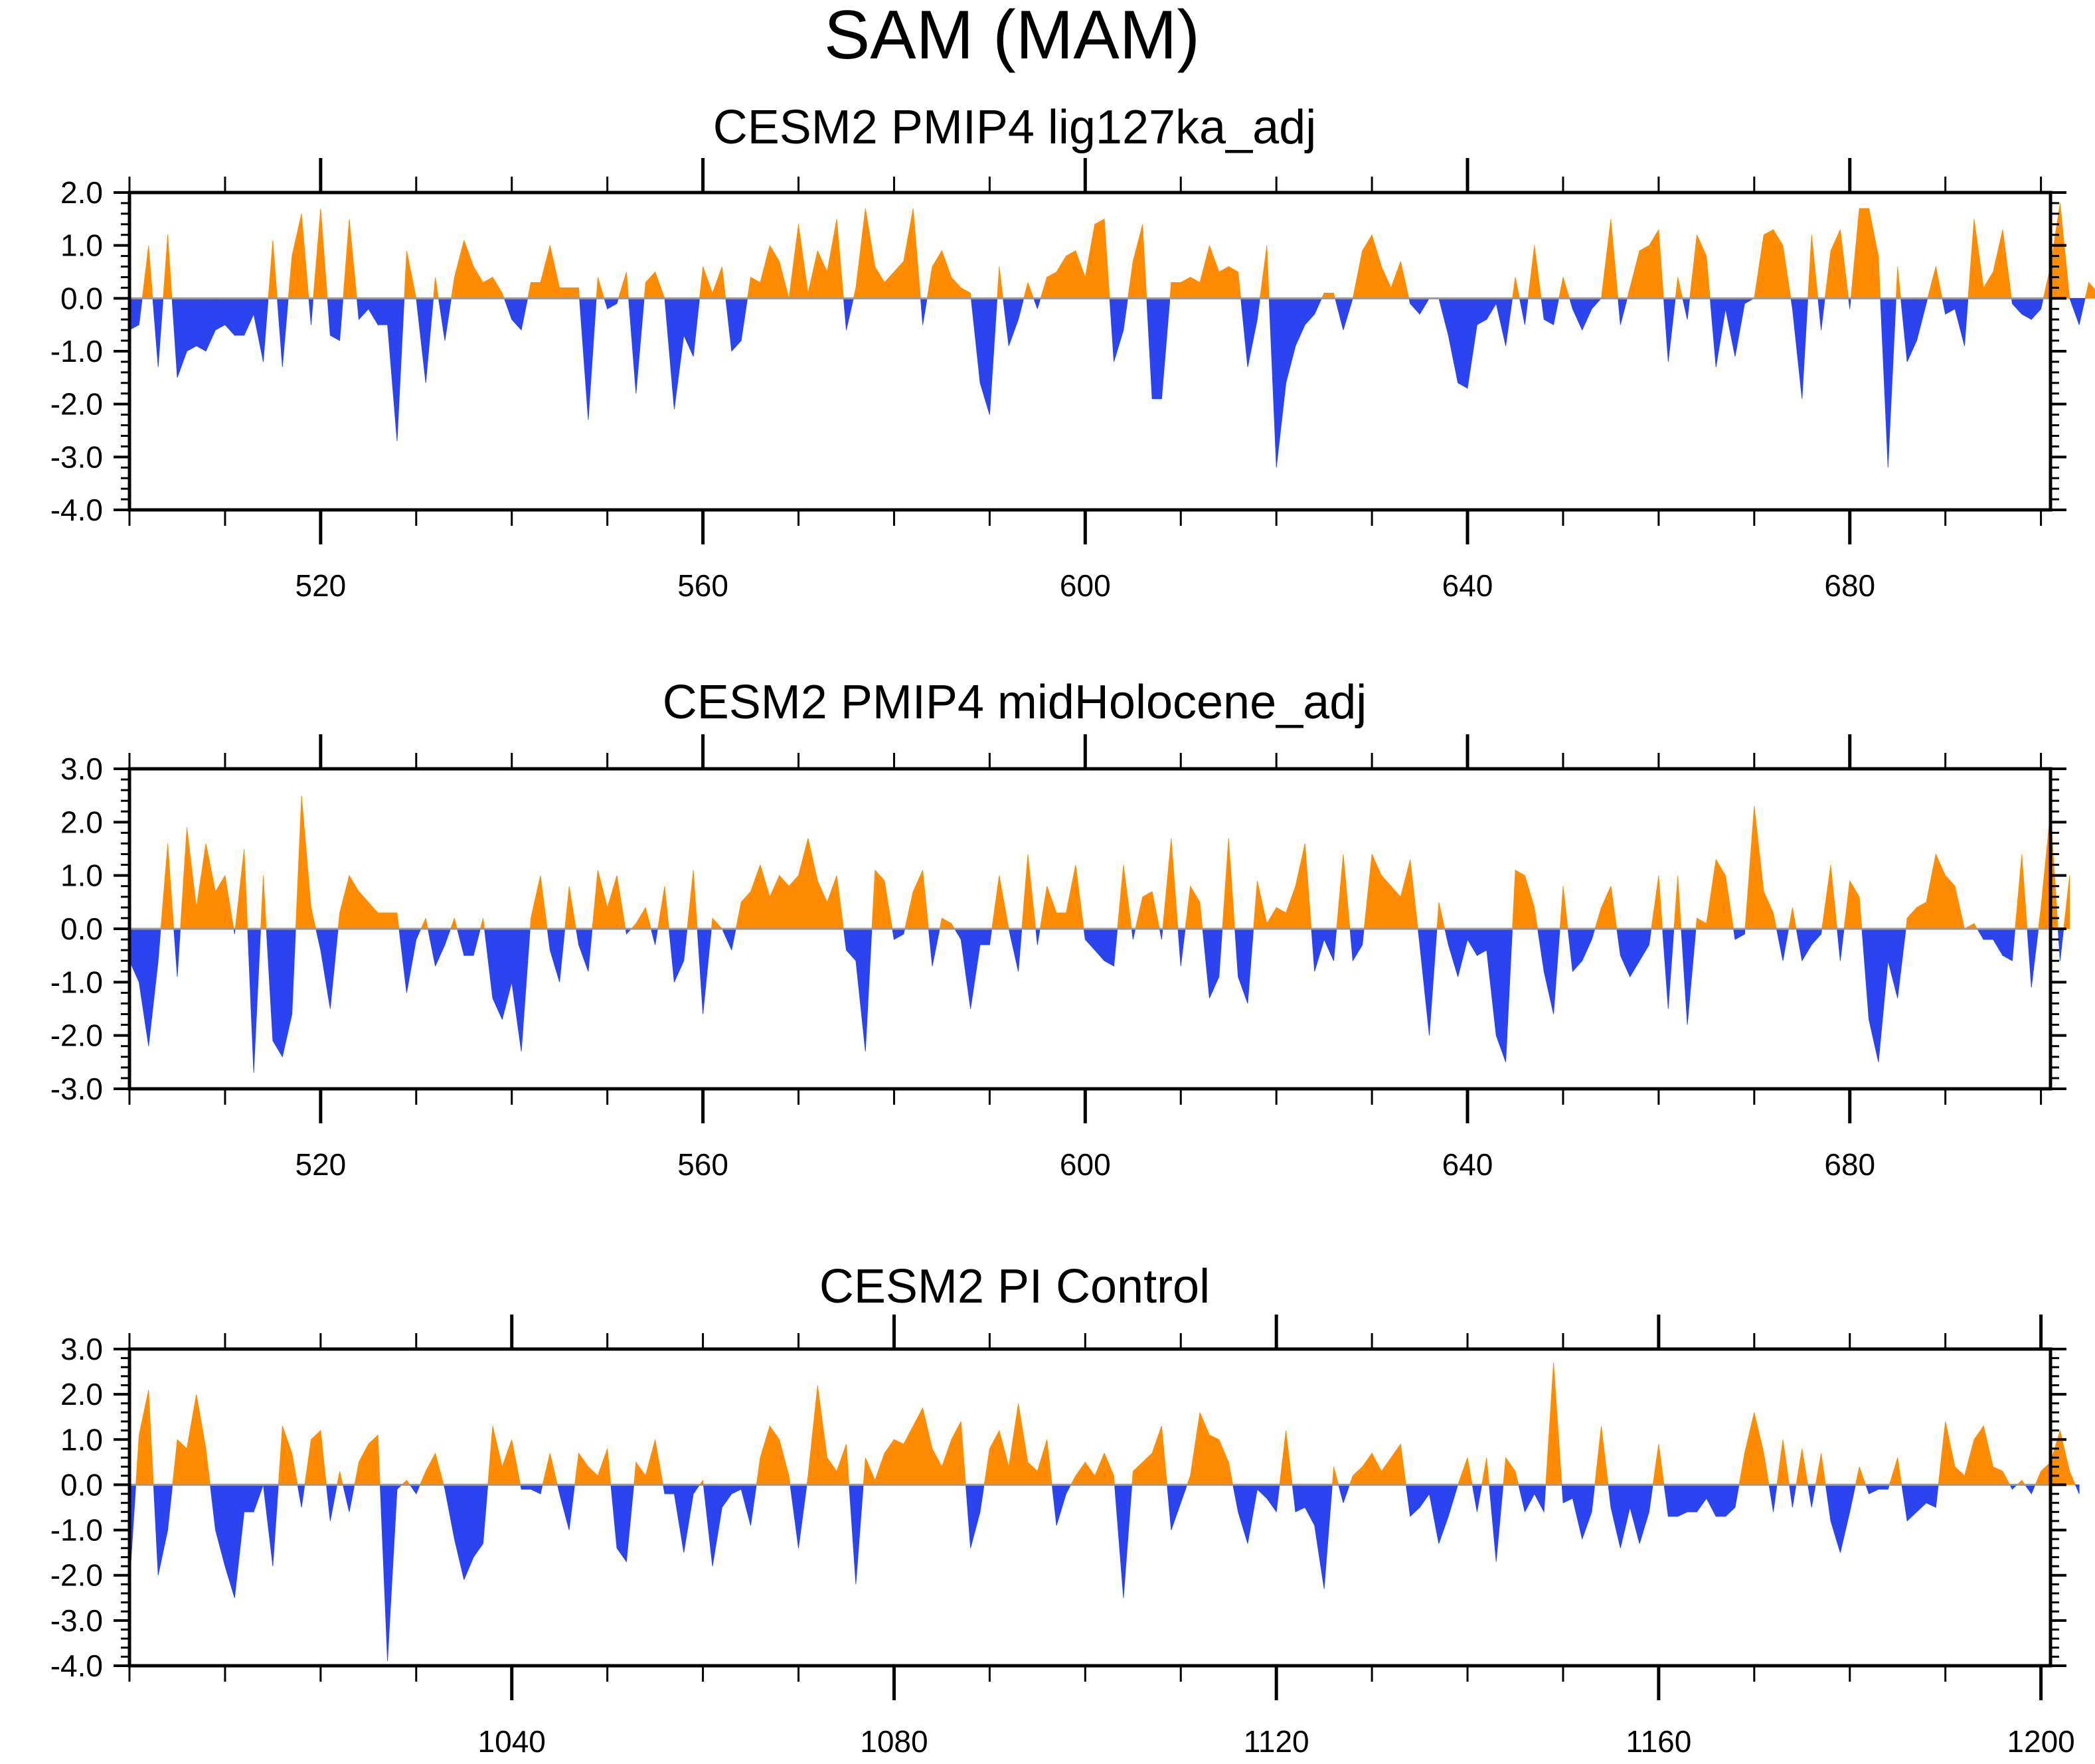 This screenshot has height=1764, width=2095. I want to click on panel-title: CESM2 PI Control, so click(1014, 1286).